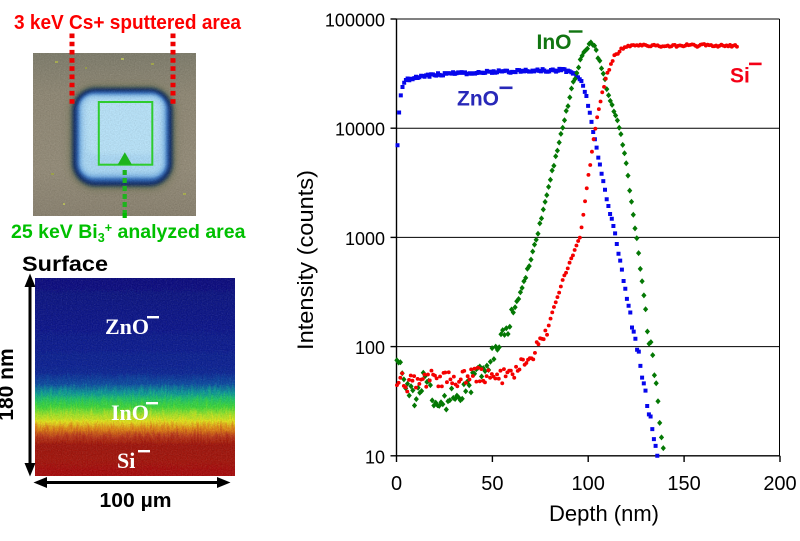 Image resolution: width=800 pixels, height=541 pixels. Describe the element at coordinates (779, 484) in the screenshot. I see `svg-text: 200` at that location.